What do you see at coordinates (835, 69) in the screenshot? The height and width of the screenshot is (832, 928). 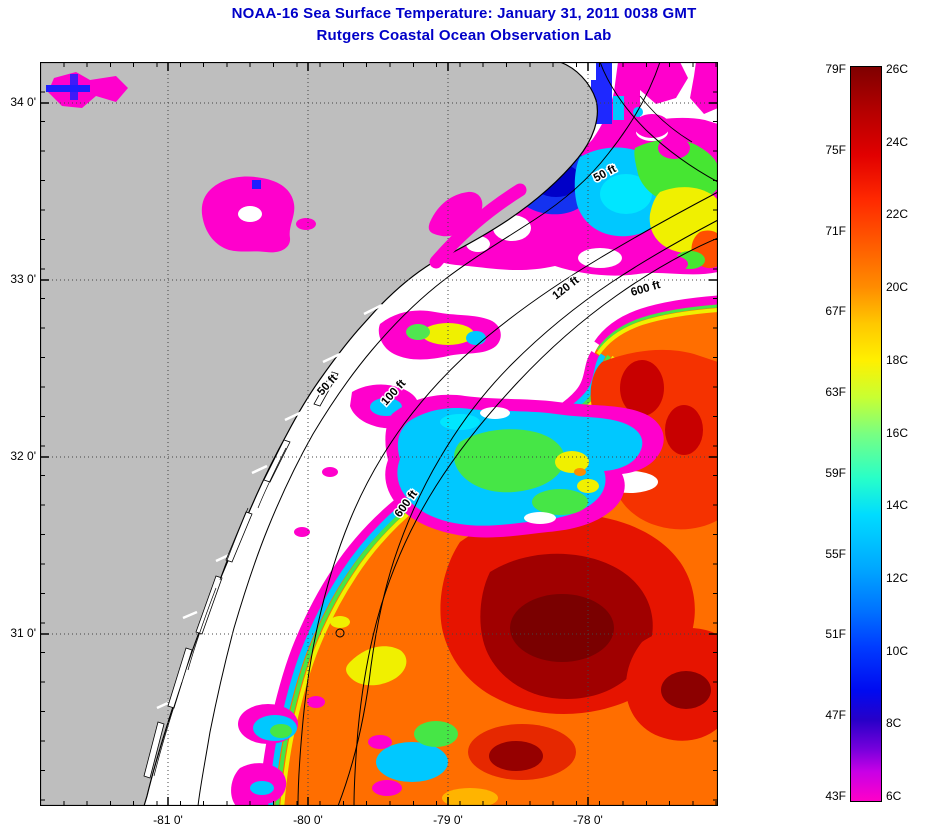 I see `colorbar-f-label: 79F` at bounding box center [835, 69].